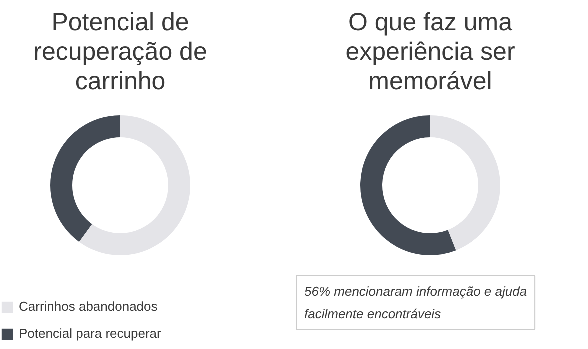 The image size is (588, 349). Describe the element at coordinates (121, 52) in the screenshot. I see `chart-title: Potencial de recuperação de carrinho` at that location.